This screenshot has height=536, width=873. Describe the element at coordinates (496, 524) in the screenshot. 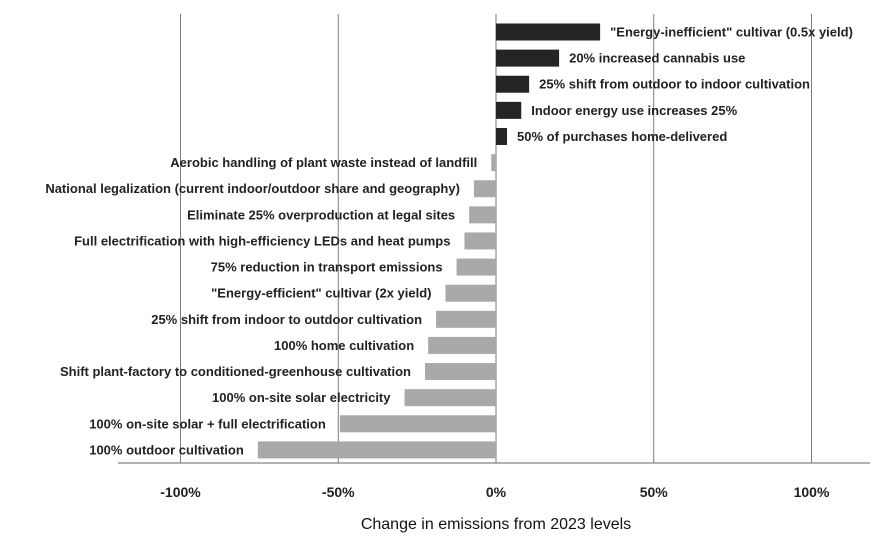

I see `x-axis-title: Change in emissions from 2023 levels` at that location.